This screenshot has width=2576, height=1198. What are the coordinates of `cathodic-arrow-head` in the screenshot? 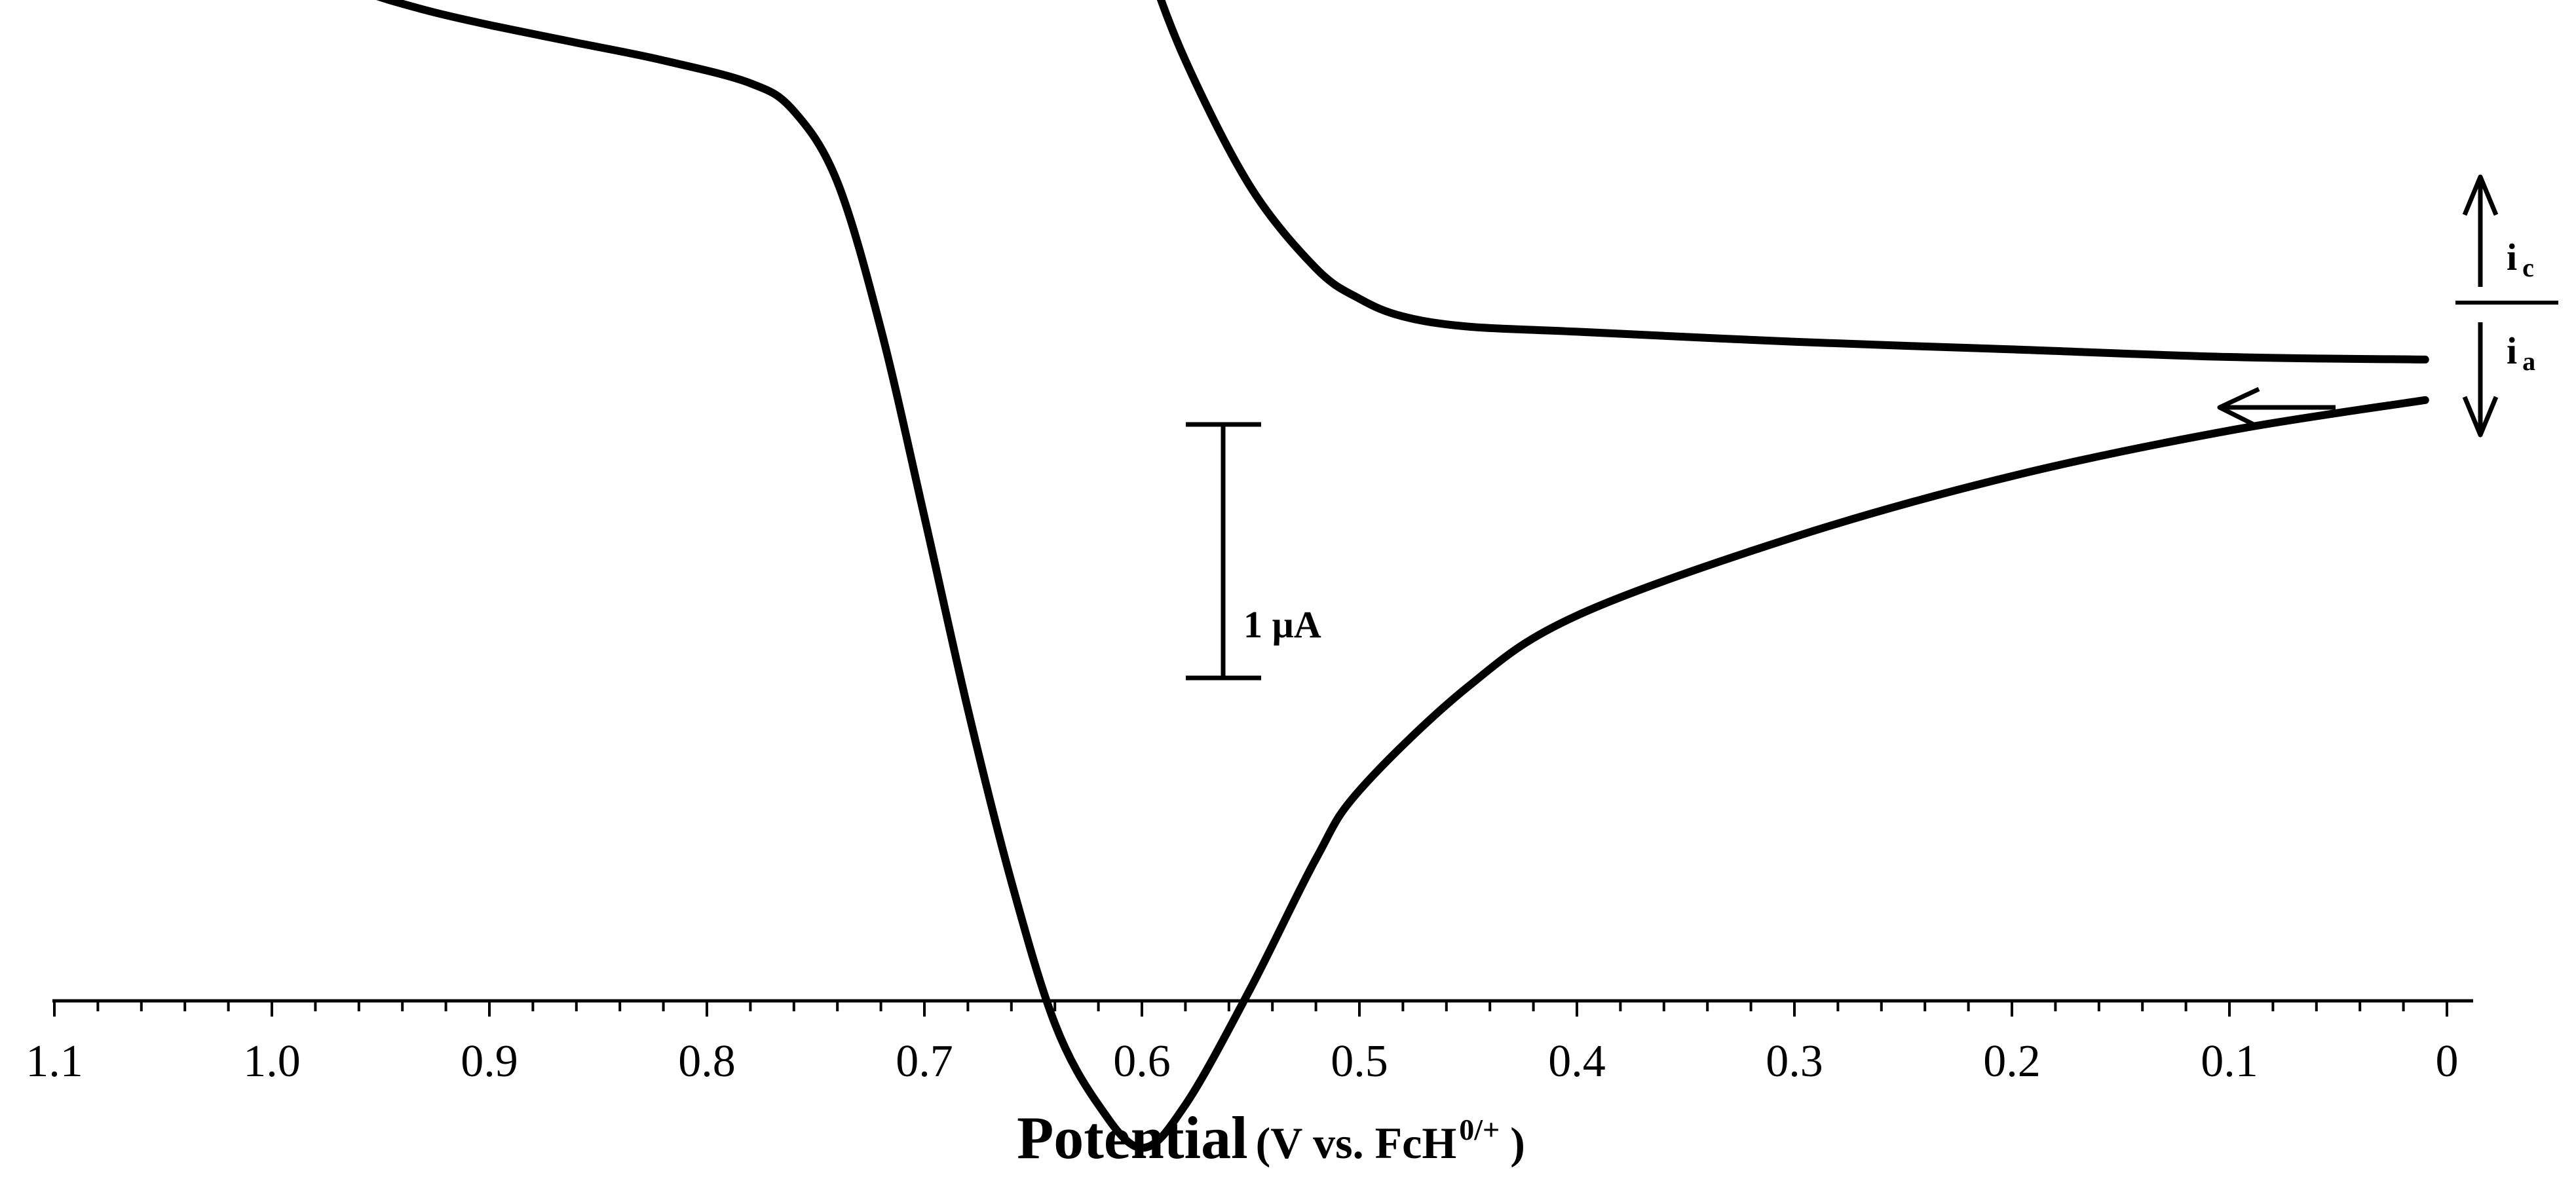 It's located at (2480, 195).